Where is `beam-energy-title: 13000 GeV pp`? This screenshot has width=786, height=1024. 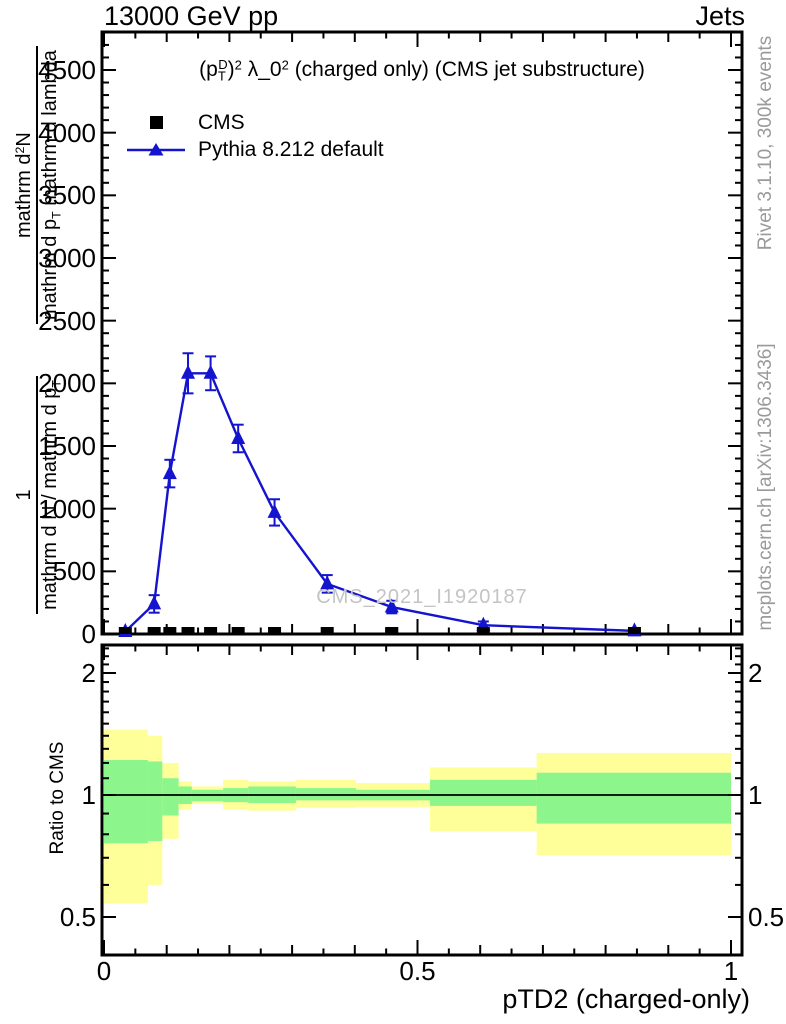 beam-energy-title: 13000 GeV pp is located at coordinates (191, 16).